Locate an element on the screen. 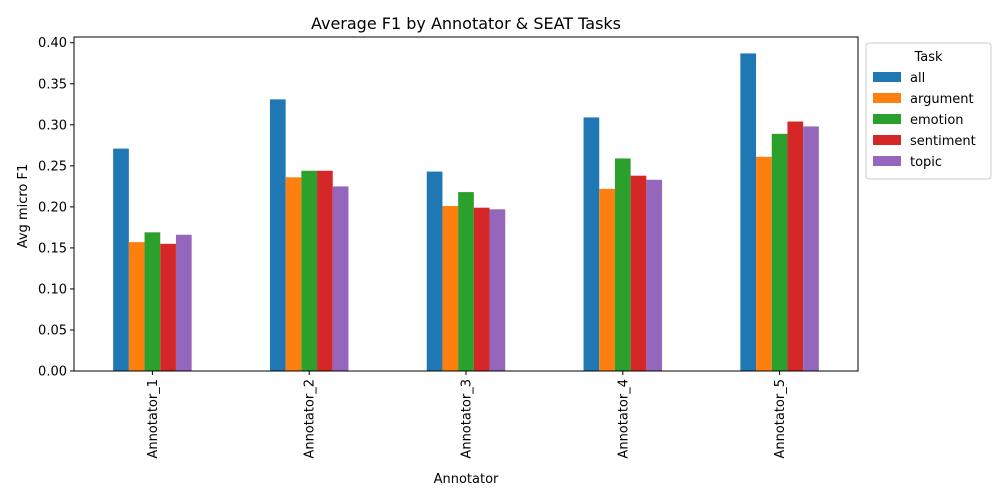  legend-label-topic: topic is located at coordinates (926, 162).